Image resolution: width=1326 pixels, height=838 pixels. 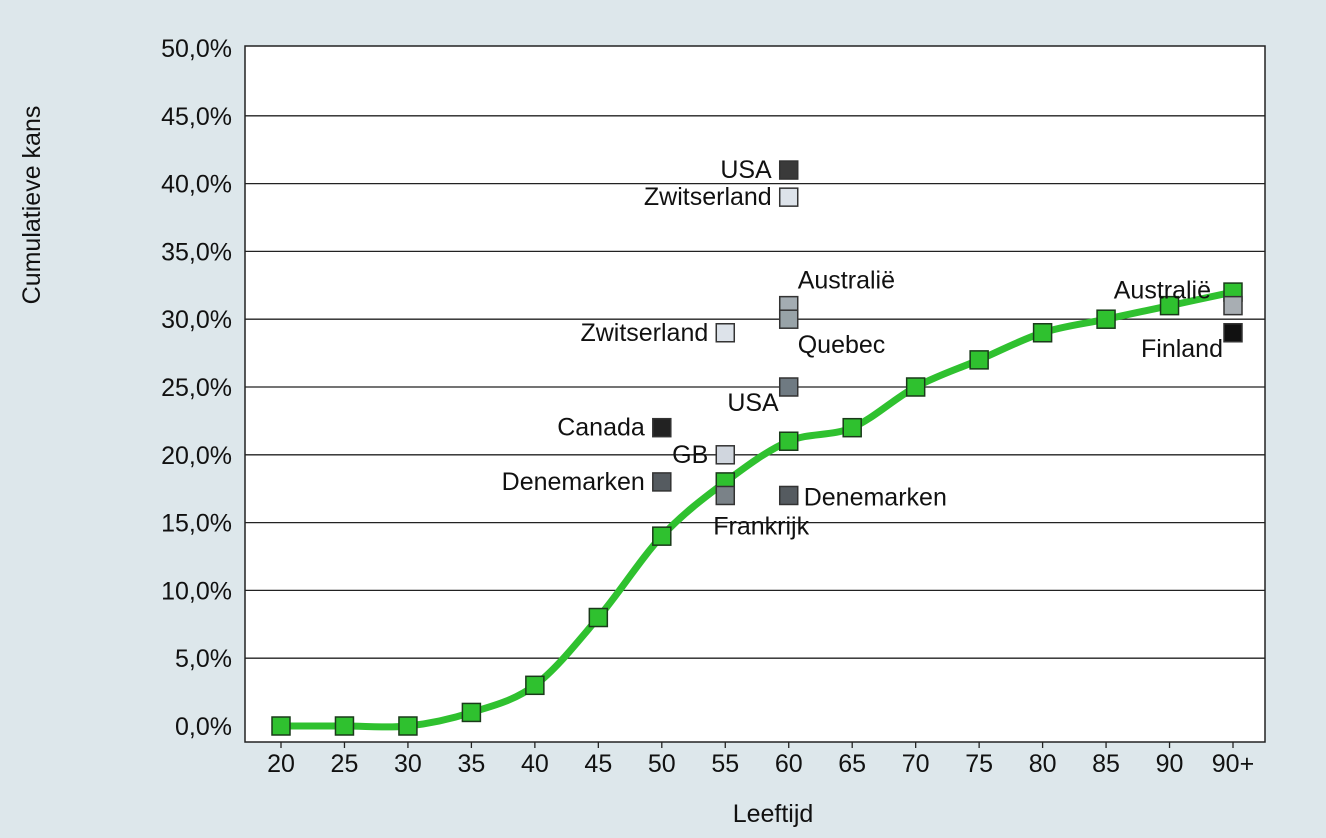 I want to click on y-tick-label: 25,0%, so click(x=196, y=388).